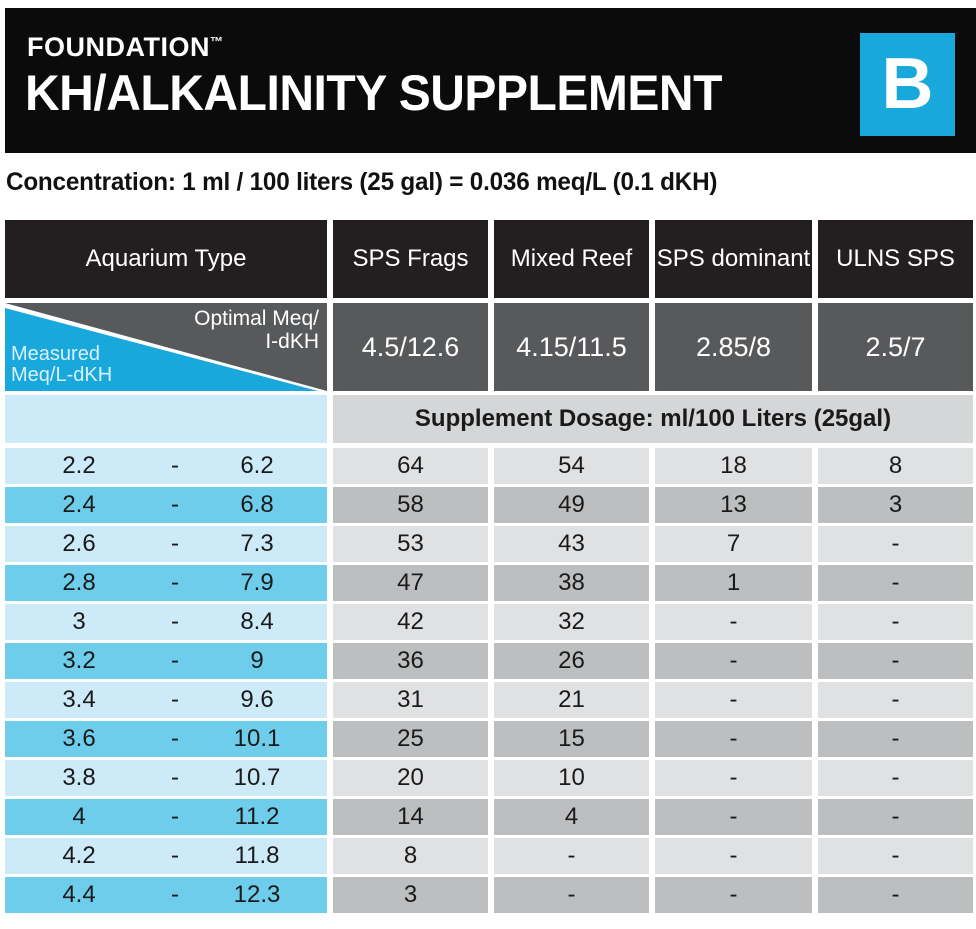 The height and width of the screenshot is (929, 976). I want to click on table-row: 3.2-9 36 26- -, so click(489, 662).